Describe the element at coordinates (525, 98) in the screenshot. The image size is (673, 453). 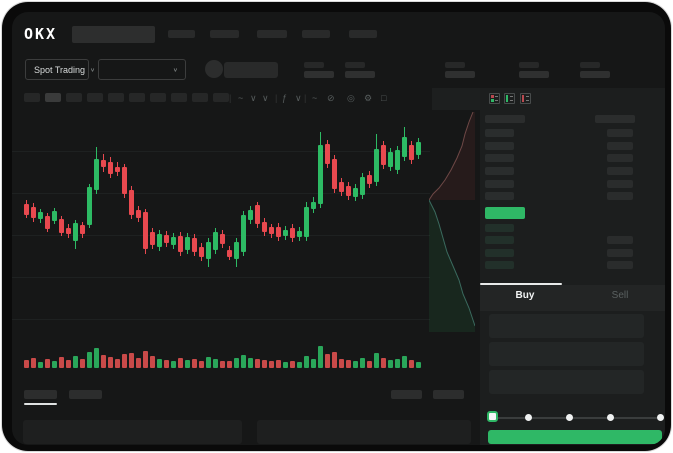
I see `orderbook-asks-icon` at that location.